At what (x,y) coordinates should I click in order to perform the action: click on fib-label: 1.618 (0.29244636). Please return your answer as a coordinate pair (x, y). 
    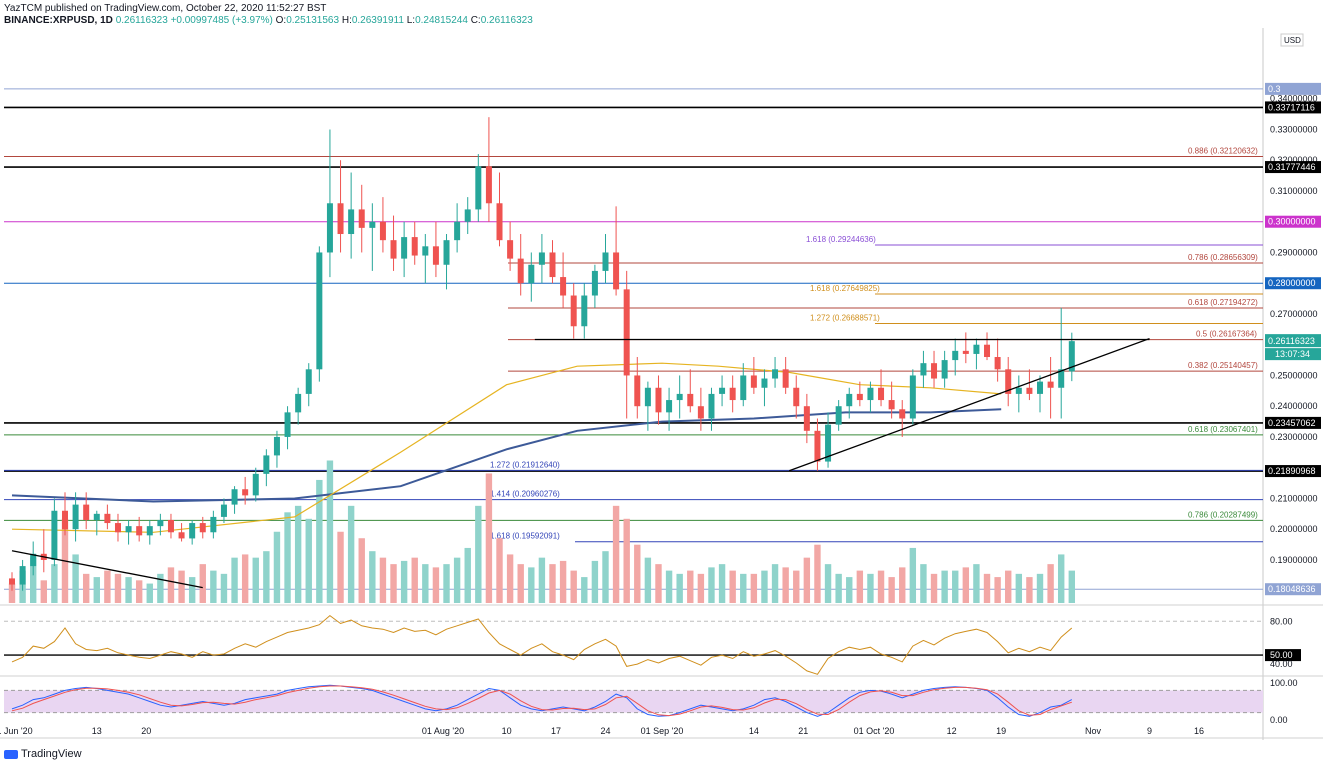
    Looking at the image, I should click on (841, 239).